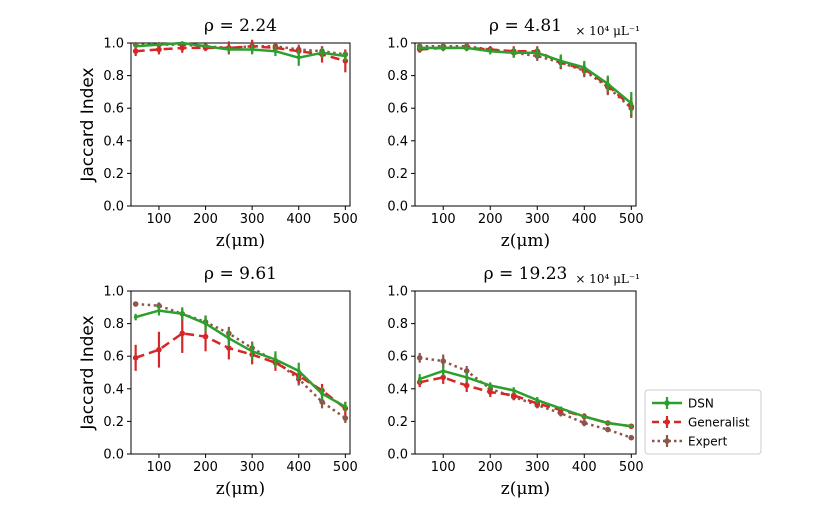 The image size is (830, 511). I want to click on y-tick-label: 0.8, so click(397, 76).